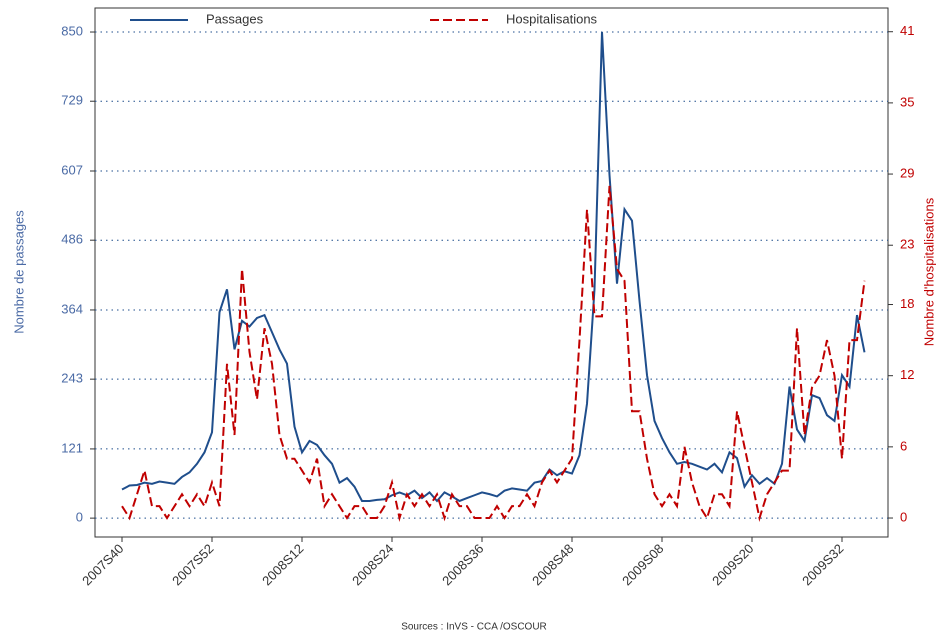 This screenshot has width=949, height=642. What do you see at coordinates (474, 627) in the screenshot?
I see `source-note: Sources : InVS - CCA /OSCOUR` at bounding box center [474, 627].